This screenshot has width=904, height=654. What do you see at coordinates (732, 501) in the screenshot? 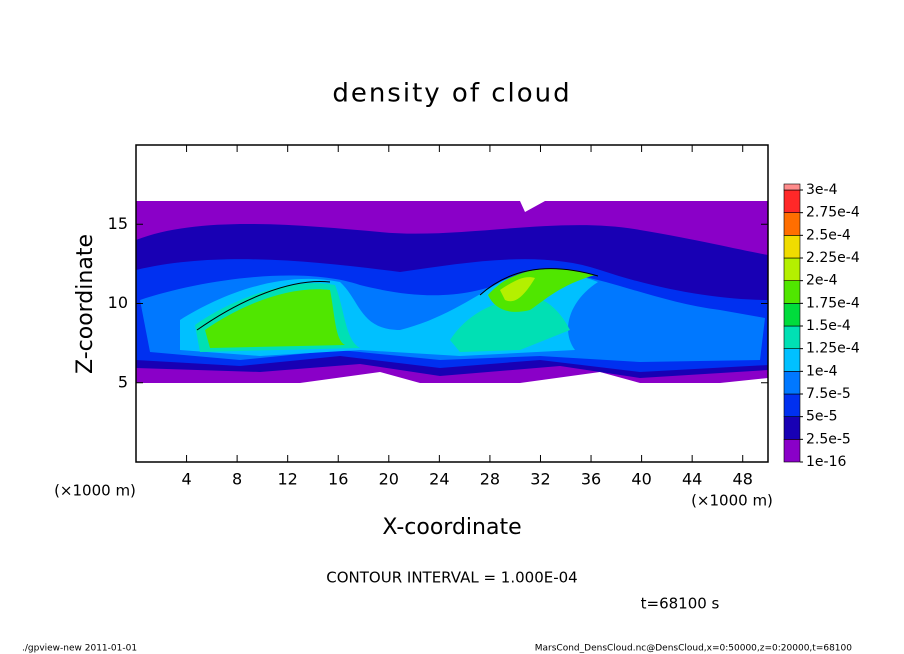
I see `x-unit: (×1000 m)` at bounding box center [732, 501].